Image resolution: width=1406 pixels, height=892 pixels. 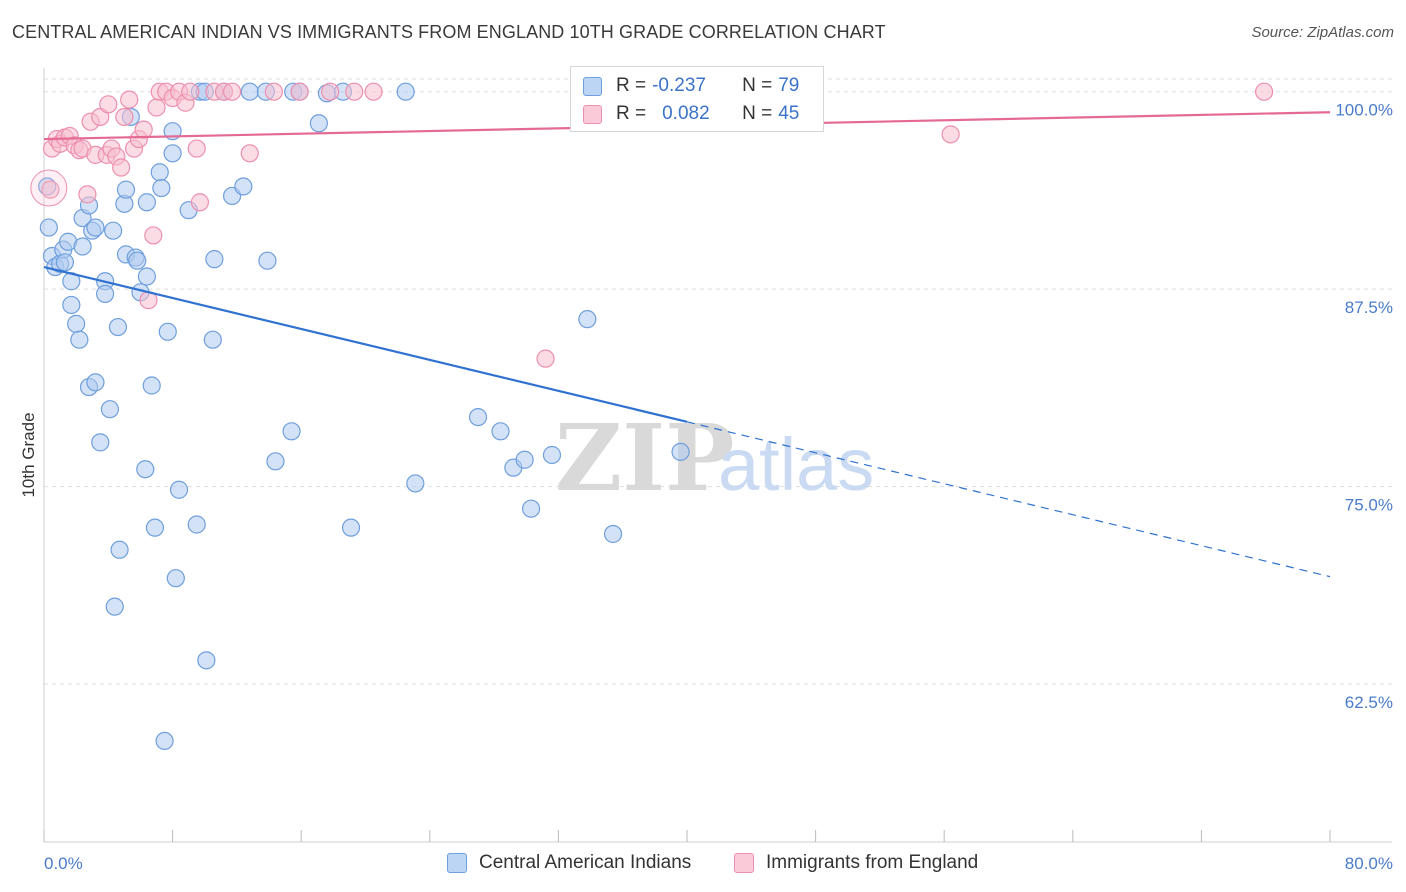 I want to click on y-axis-label: 10th Grade, so click(x=28, y=454).